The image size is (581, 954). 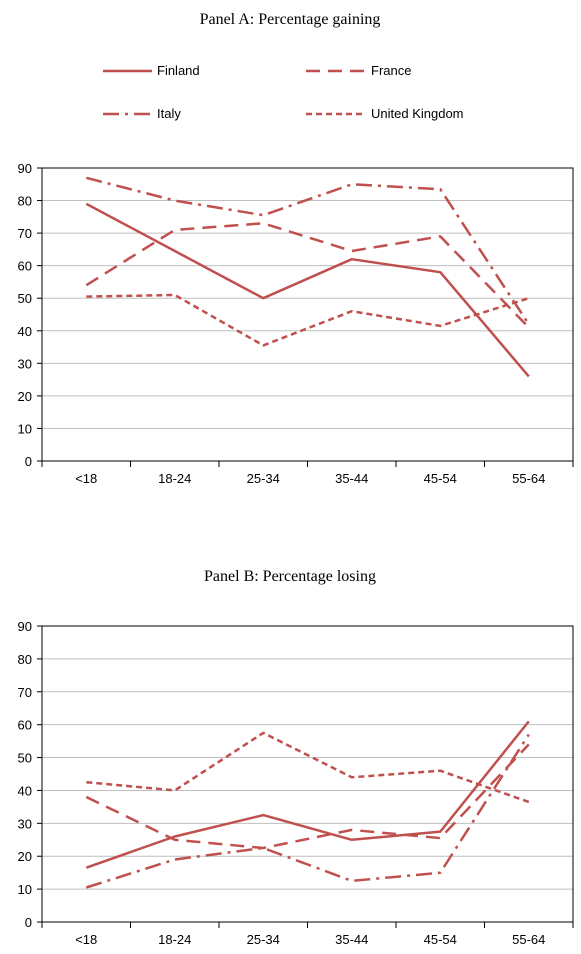 I want to click on panel-a-x-tick-label: <18, so click(x=86, y=478).